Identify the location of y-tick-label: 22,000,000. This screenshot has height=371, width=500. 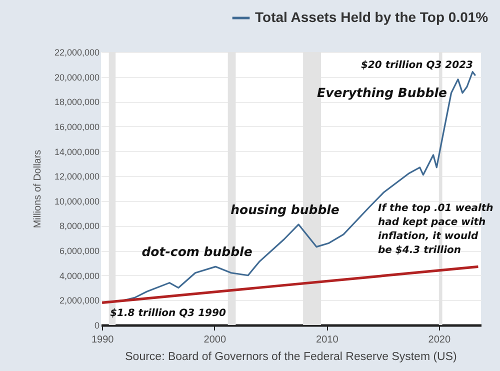
(77, 53).